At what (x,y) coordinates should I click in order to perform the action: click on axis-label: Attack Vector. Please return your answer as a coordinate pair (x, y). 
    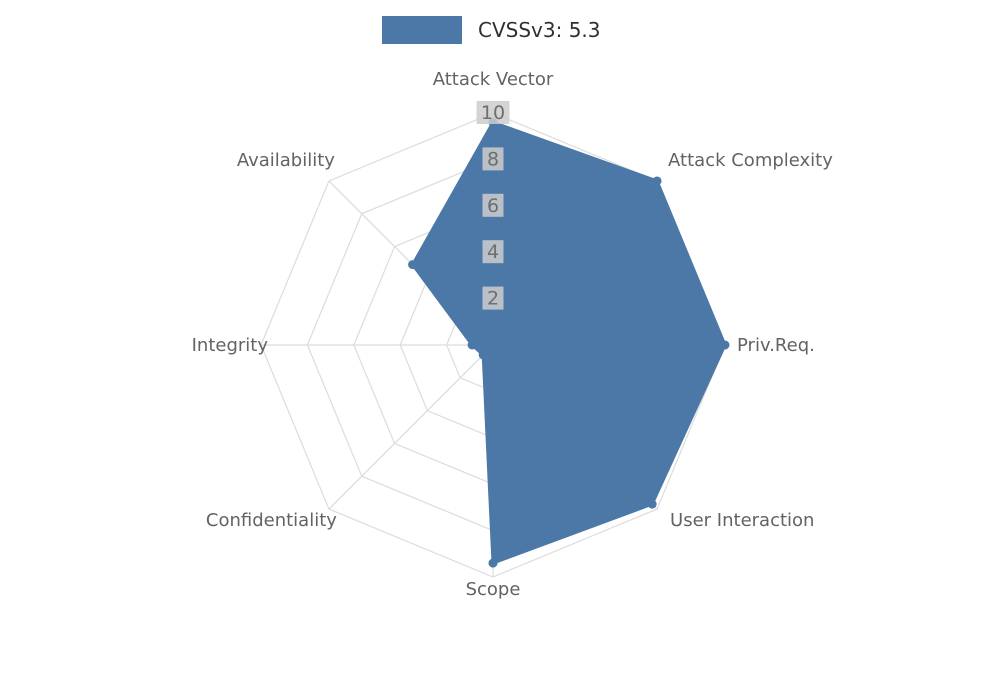
    Looking at the image, I should click on (493, 79).